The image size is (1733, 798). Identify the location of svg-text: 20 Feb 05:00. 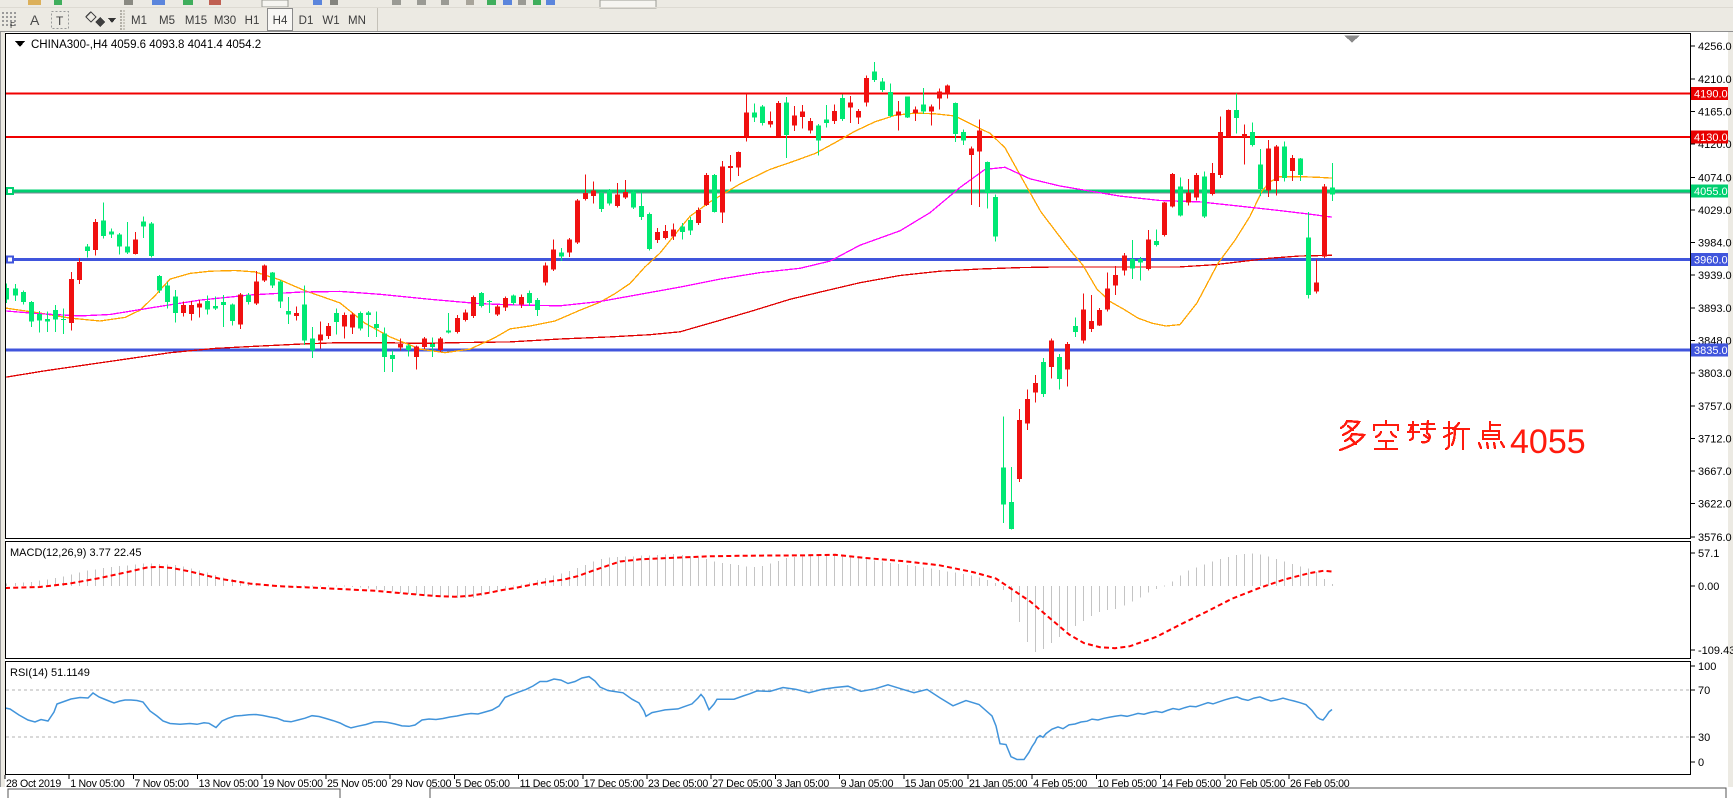
(1256, 784).